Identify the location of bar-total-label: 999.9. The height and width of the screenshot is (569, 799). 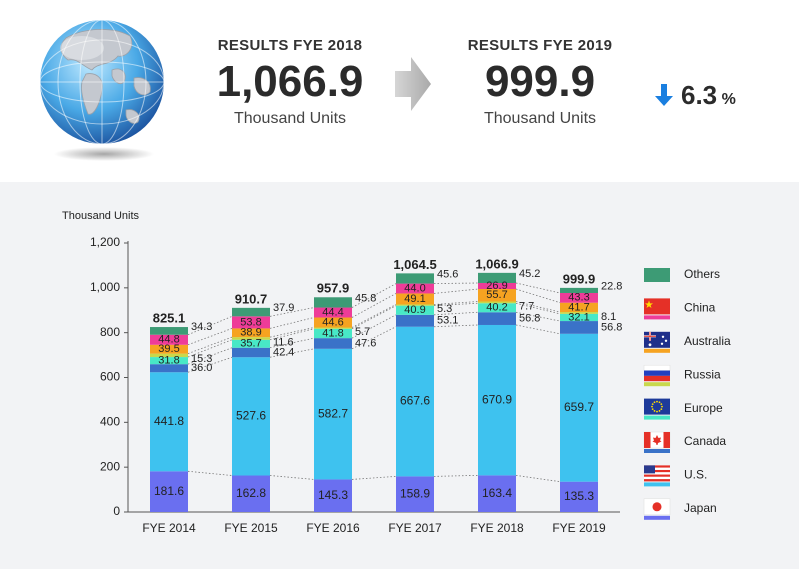
(579, 278).